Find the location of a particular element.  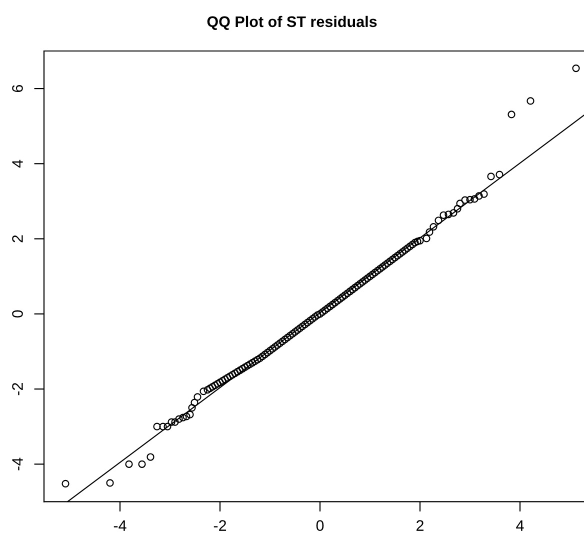

y-tick-label: 4 is located at coordinates (17, 164).